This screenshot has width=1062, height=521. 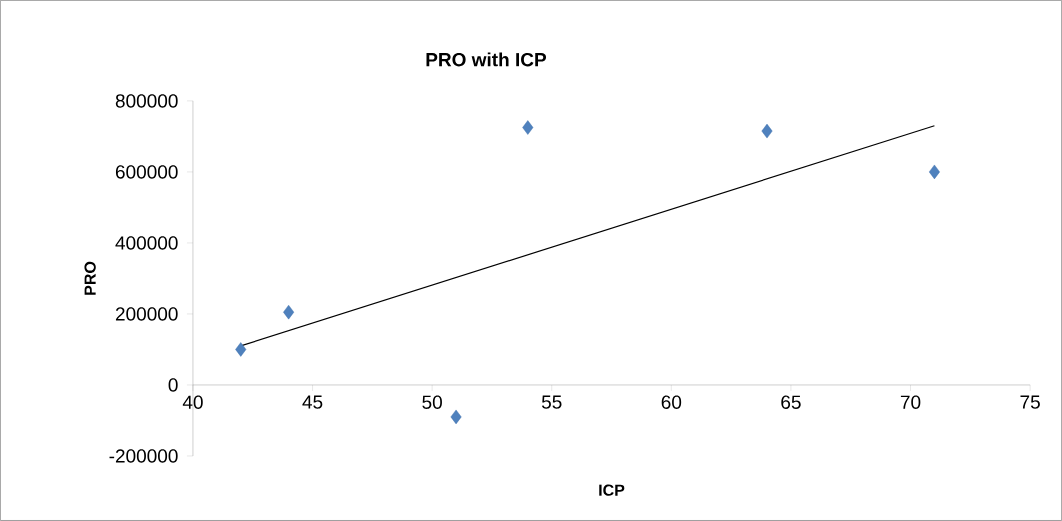 What do you see at coordinates (192, 402) in the screenshot?
I see `x-tick-label: 40` at bounding box center [192, 402].